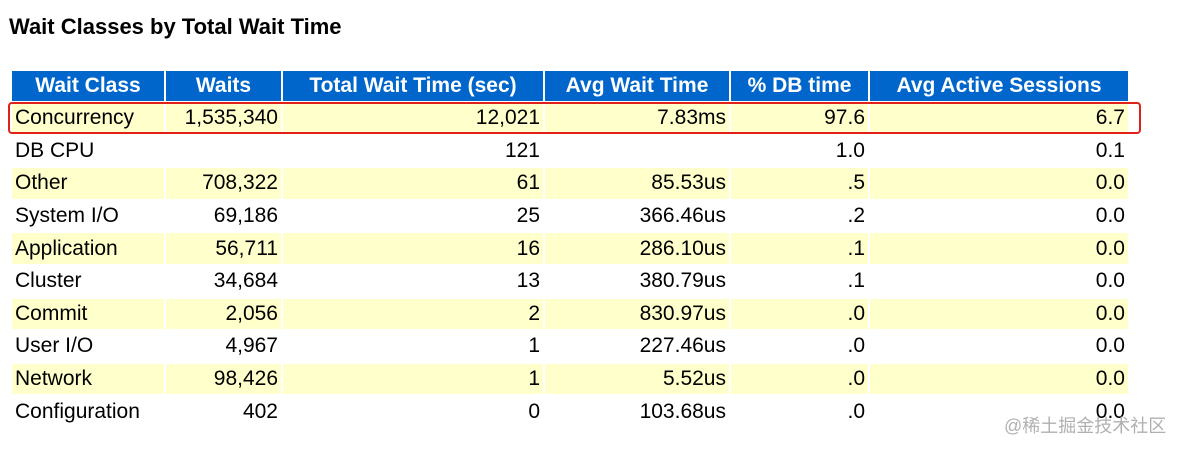 The width and height of the screenshot is (1180, 449). What do you see at coordinates (223, 379) in the screenshot?
I see `table-cell: 98,426` at bounding box center [223, 379].